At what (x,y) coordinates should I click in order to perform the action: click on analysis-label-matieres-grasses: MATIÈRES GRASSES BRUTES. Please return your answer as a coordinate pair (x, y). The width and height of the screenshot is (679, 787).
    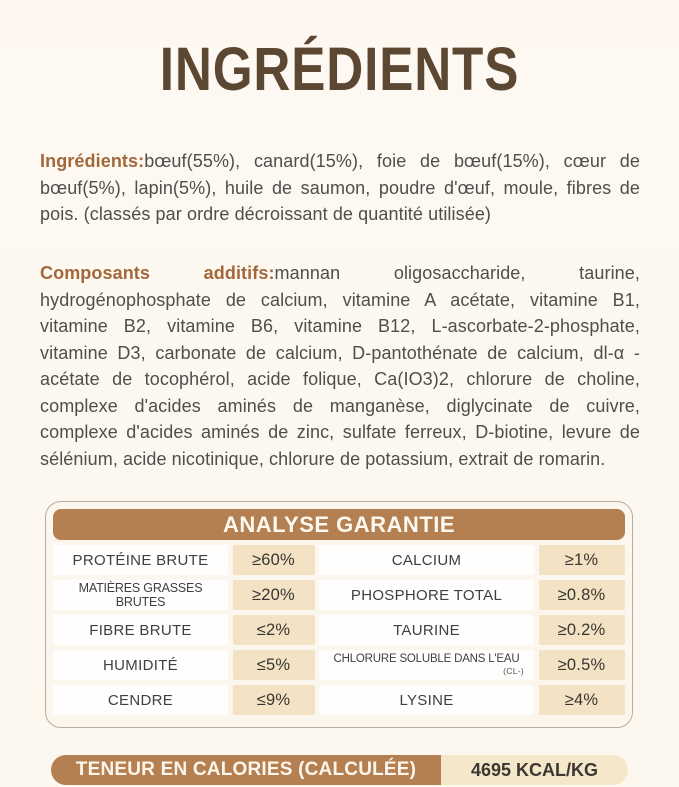
    Looking at the image, I should click on (140, 595).